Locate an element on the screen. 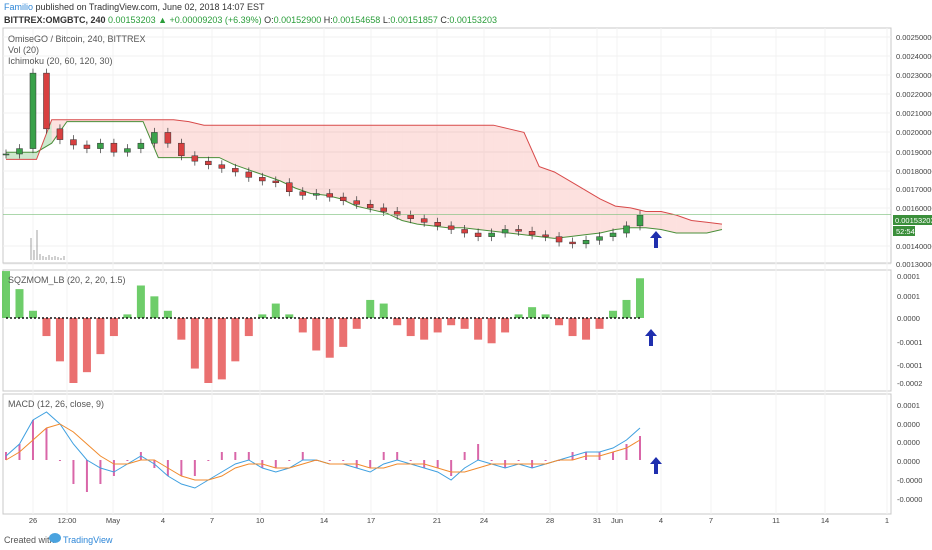 The height and width of the screenshot is (550, 932). price-tick-label: 0.00170000 is located at coordinates (914, 189).